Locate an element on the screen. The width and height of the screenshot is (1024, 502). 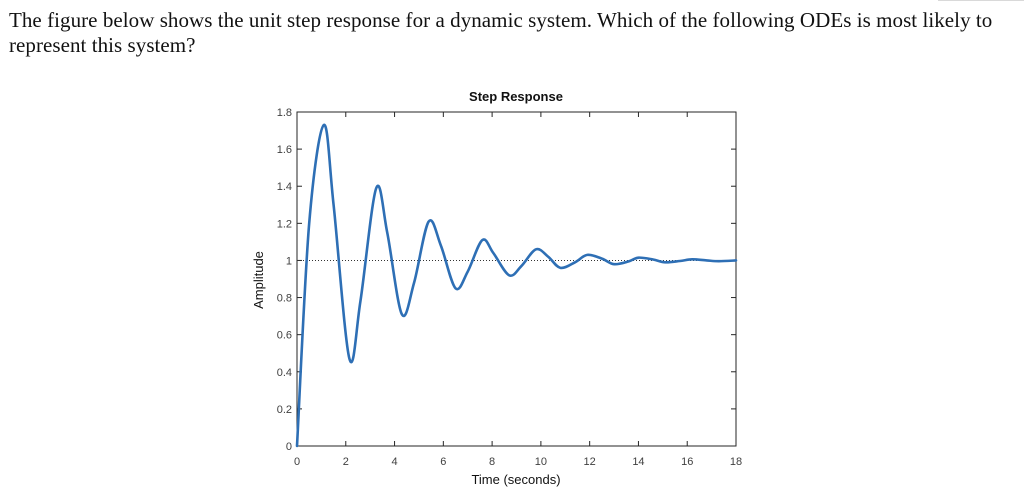
x-tick-label: 18 is located at coordinates (736, 462).